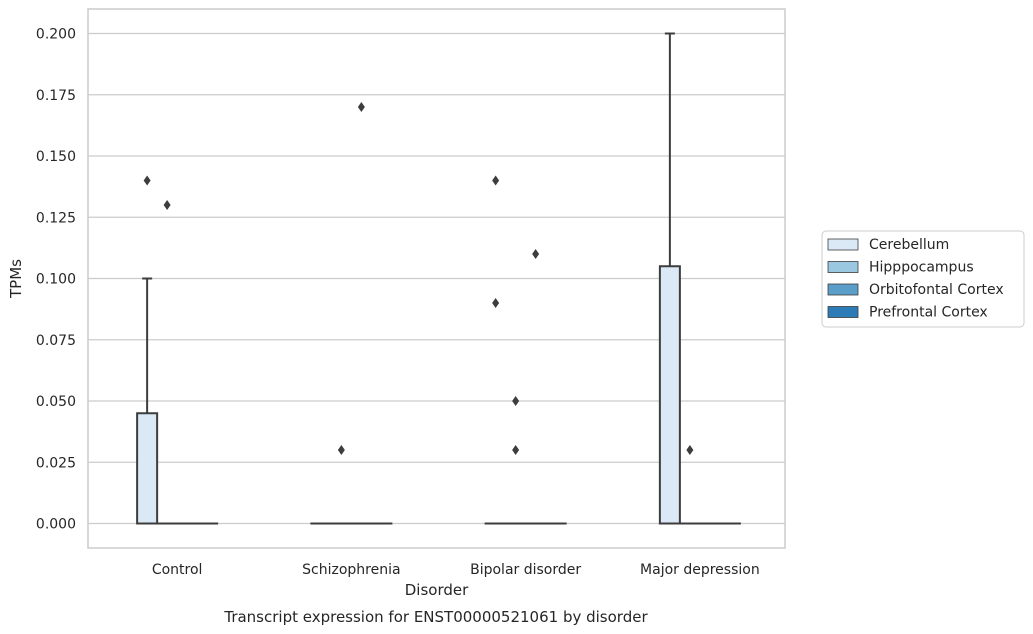 This screenshot has height=634, width=1033. I want to click on y-axis-label: TPMs, so click(16, 279).